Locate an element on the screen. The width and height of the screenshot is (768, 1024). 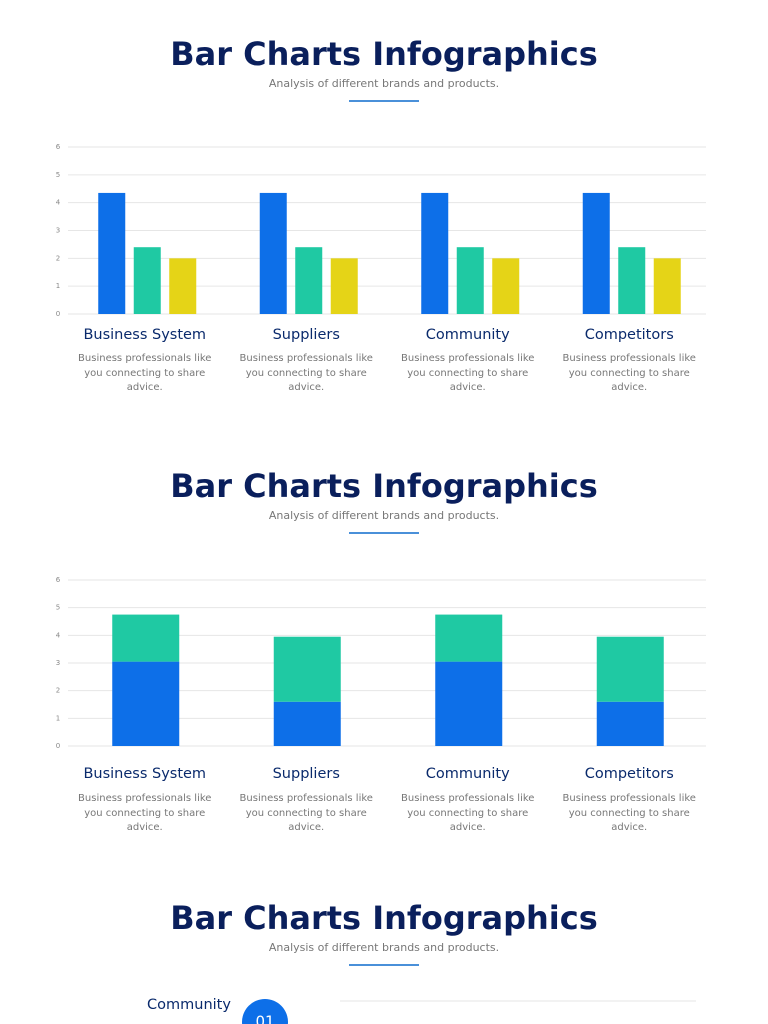
timeline-label: Community is located at coordinates (189, 1005).